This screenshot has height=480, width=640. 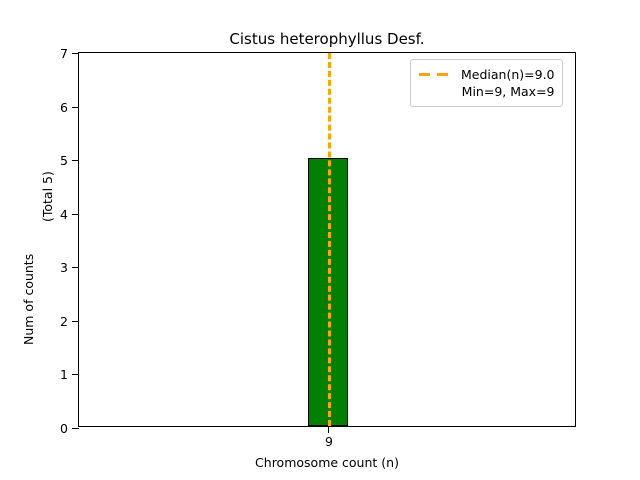 What do you see at coordinates (64, 268) in the screenshot?
I see `y-tick-label-3: 3` at bounding box center [64, 268].